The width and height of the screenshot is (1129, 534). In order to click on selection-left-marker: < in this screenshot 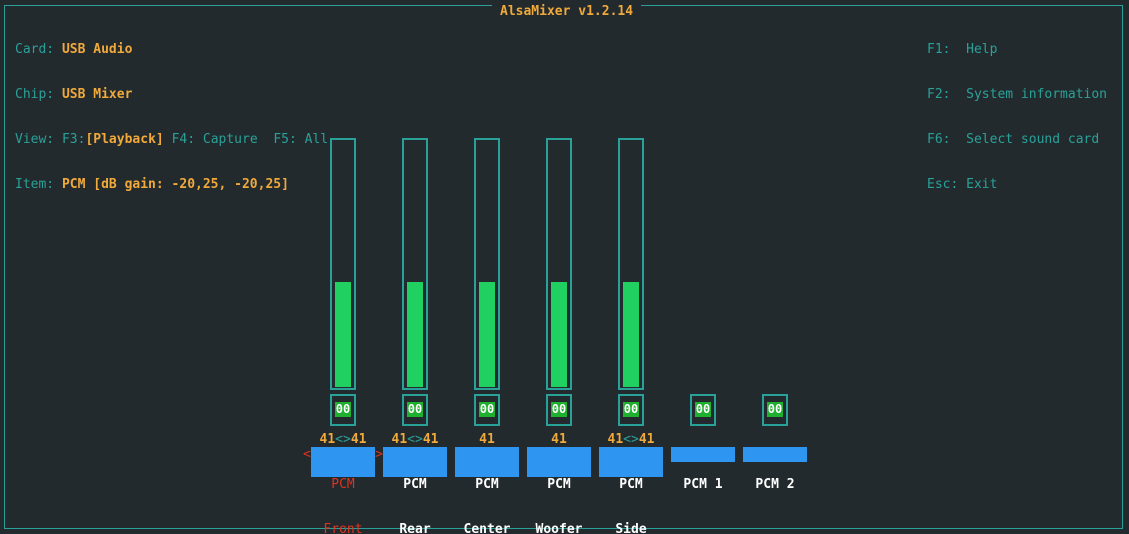, I will do `click(307, 454)`.